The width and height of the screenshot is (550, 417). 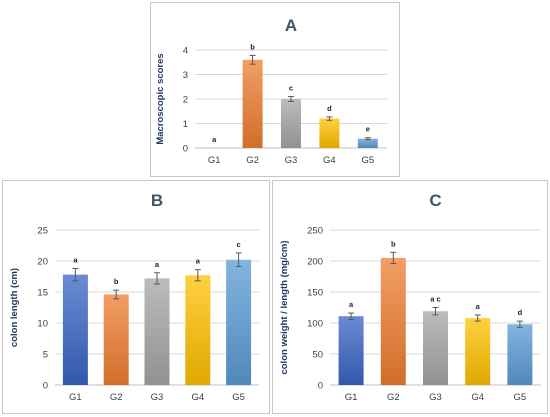 I want to click on chart-a-ytick: 0, so click(x=185, y=149).